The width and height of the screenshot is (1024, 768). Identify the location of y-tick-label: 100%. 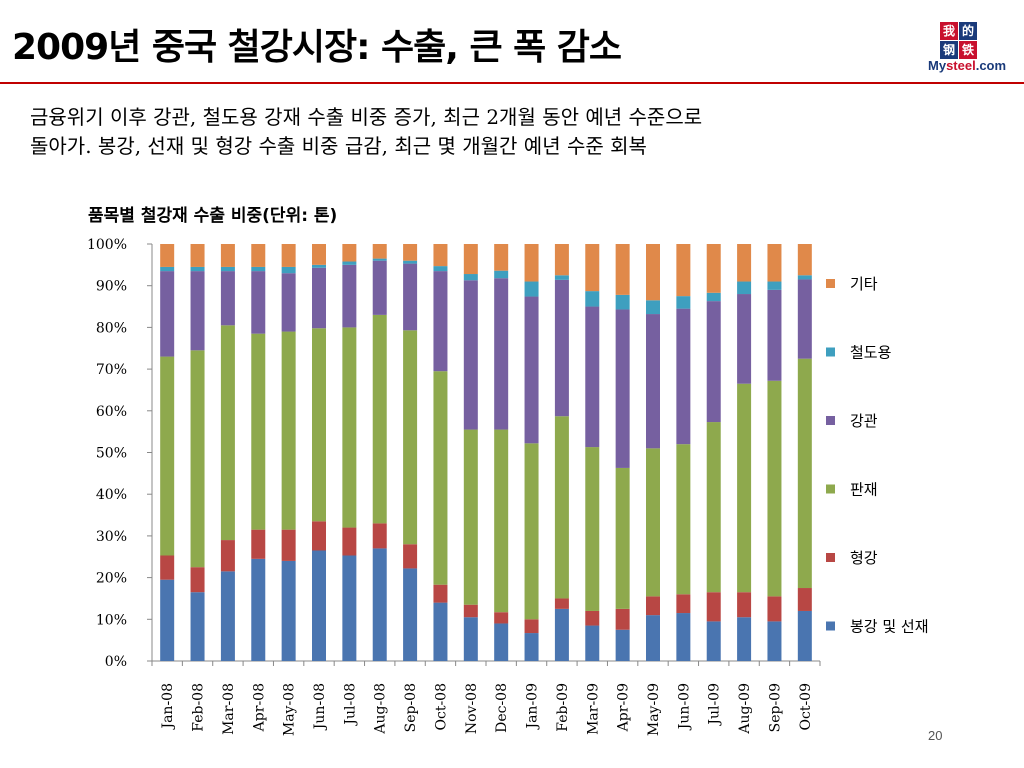
(107, 245).